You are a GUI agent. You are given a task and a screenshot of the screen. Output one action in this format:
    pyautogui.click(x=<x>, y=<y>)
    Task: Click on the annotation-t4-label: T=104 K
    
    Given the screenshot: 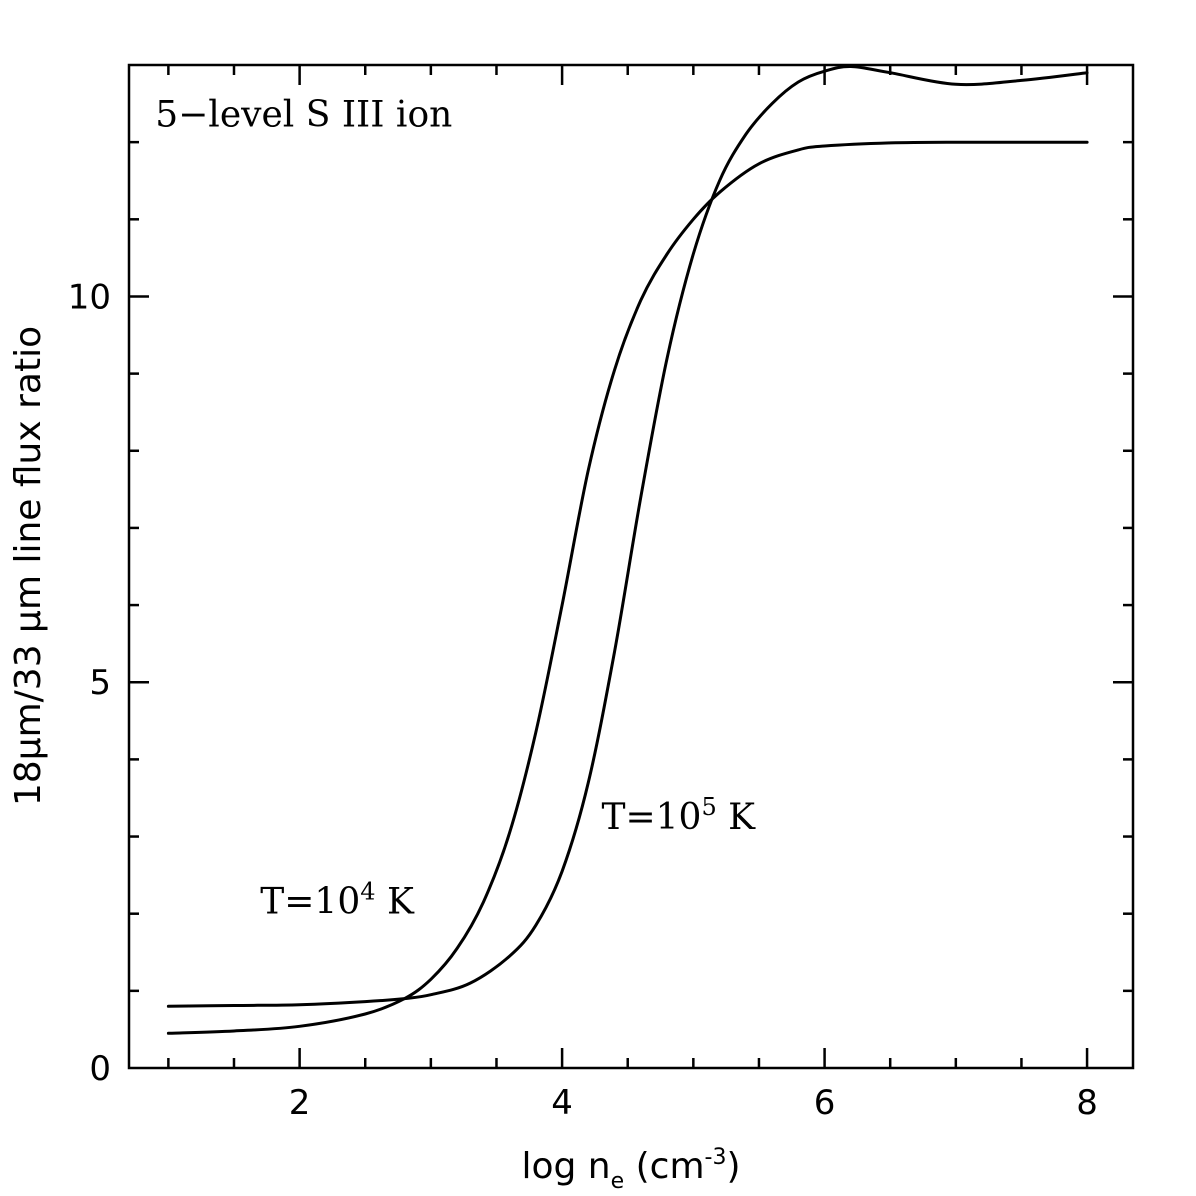 What is the action you would take?
    pyautogui.click(x=337, y=900)
    